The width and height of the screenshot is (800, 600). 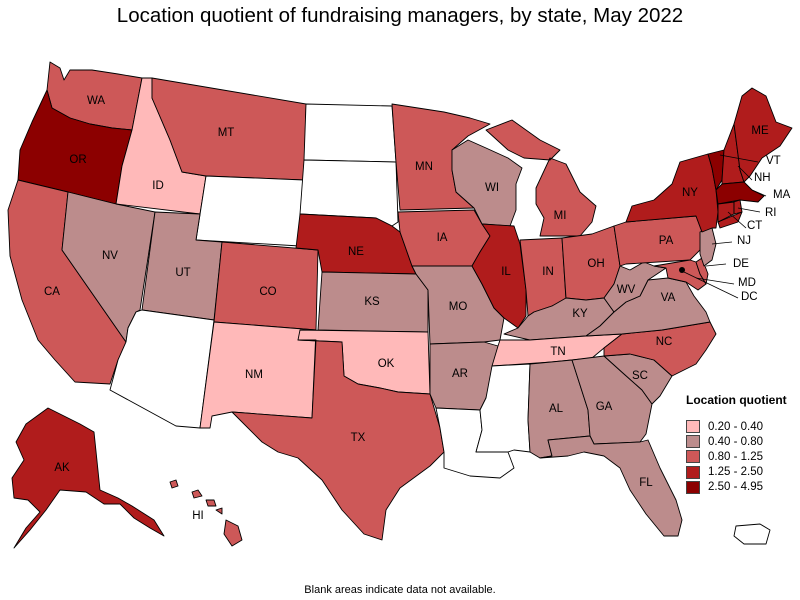 I want to click on label-OH: OH, so click(x=595, y=264).